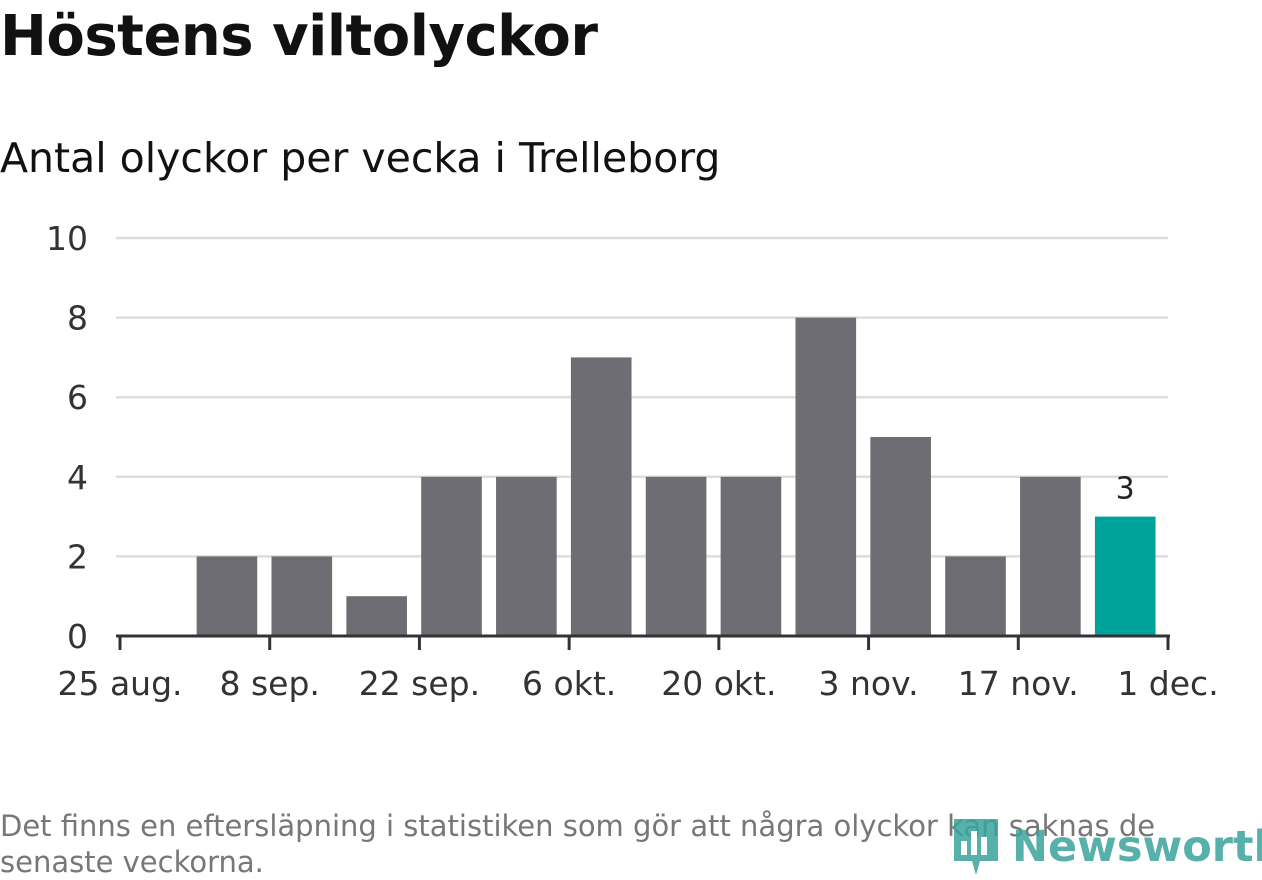 This screenshot has height=880, width=1262. Describe the element at coordinates (869, 683) in the screenshot. I see `x-tick-label: 3 nov.` at that location.